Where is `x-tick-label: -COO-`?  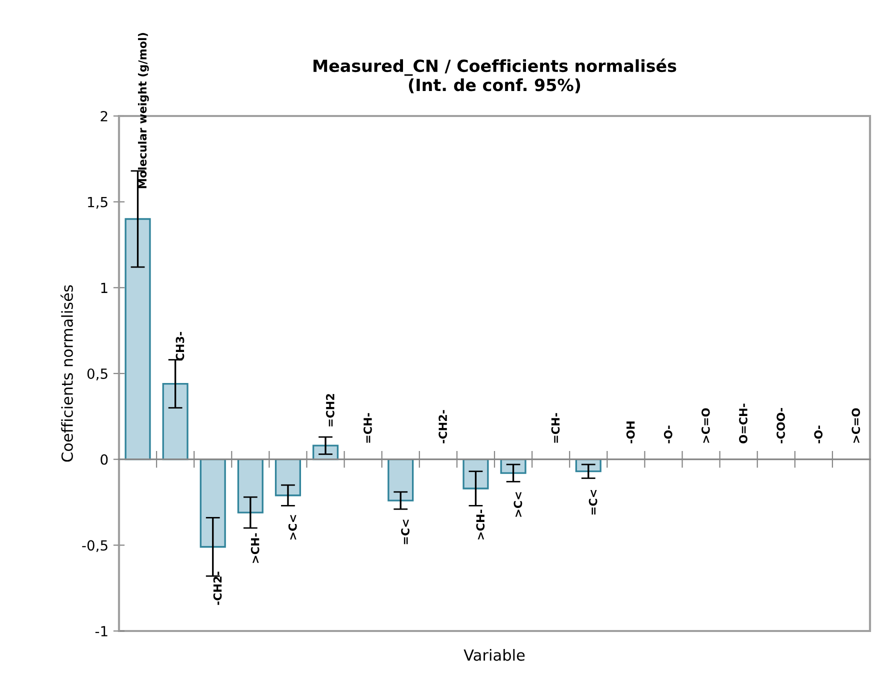
x-tick-label: -COO- is located at coordinates (780, 426).